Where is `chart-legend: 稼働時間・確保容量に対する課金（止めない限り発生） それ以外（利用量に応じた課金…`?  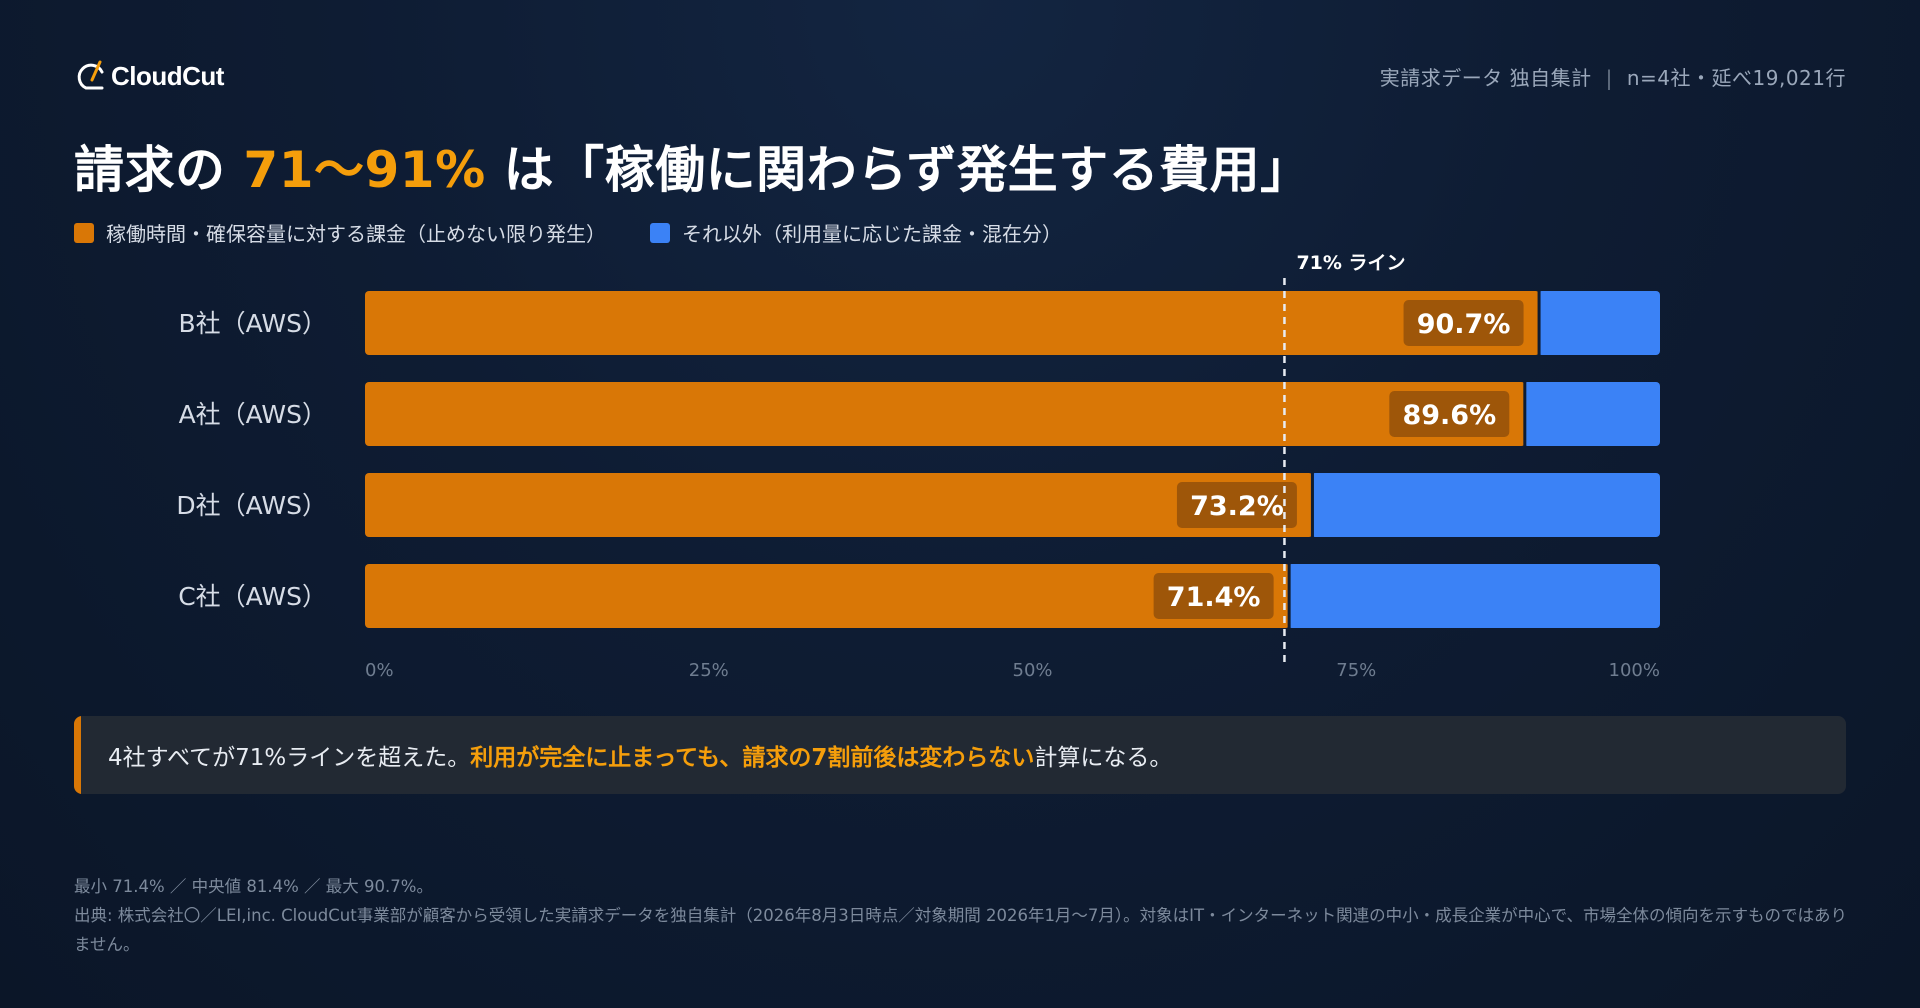 chart-legend: 稼働時間・確保容量に対する課金（止めない限り発生） それ以外（利用量に応じた課金… is located at coordinates (590, 232).